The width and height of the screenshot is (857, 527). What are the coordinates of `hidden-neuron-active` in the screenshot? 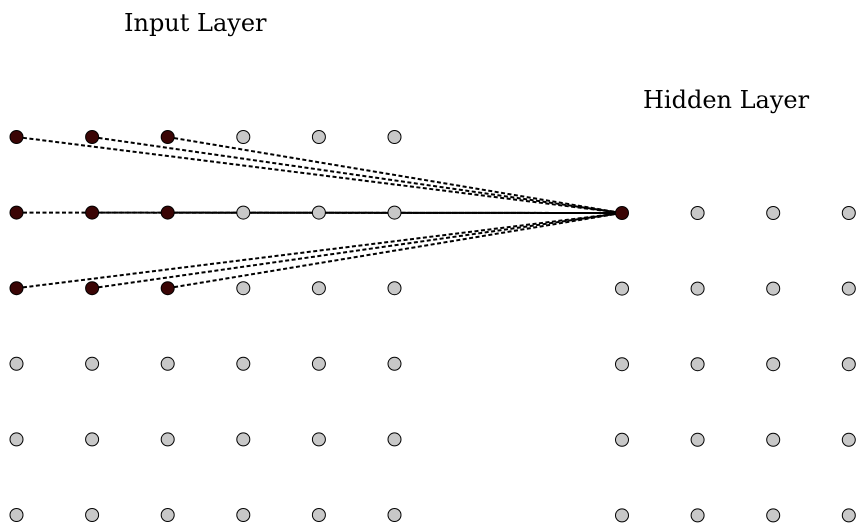 It's located at (622, 213).